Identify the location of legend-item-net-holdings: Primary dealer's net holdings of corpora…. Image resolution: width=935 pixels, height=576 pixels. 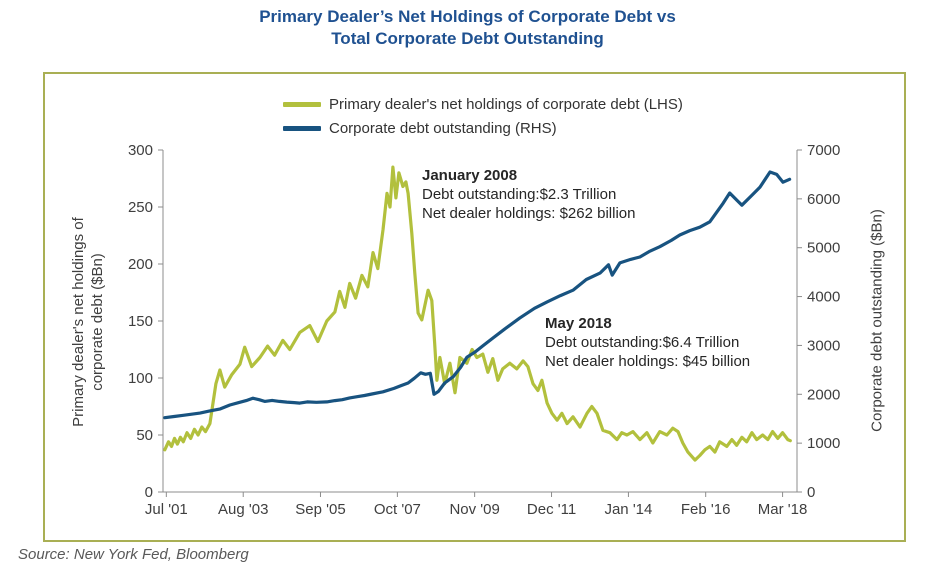
(483, 104).